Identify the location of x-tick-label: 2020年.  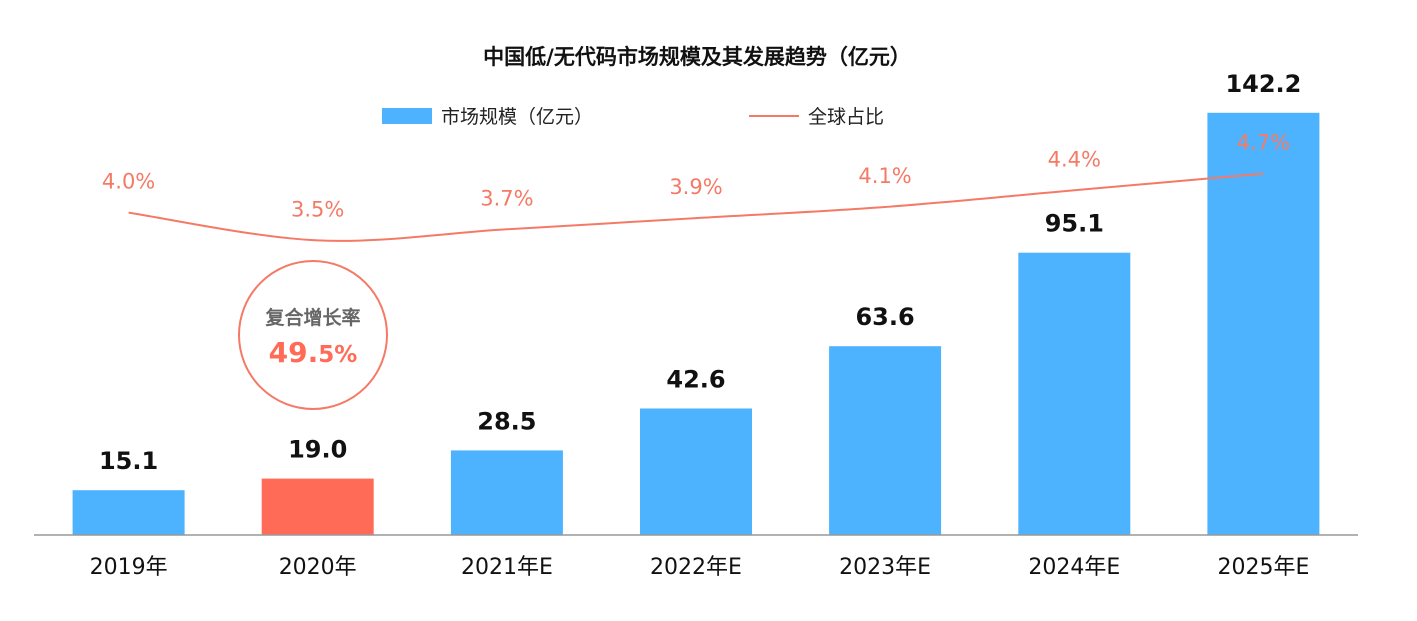
(318, 567).